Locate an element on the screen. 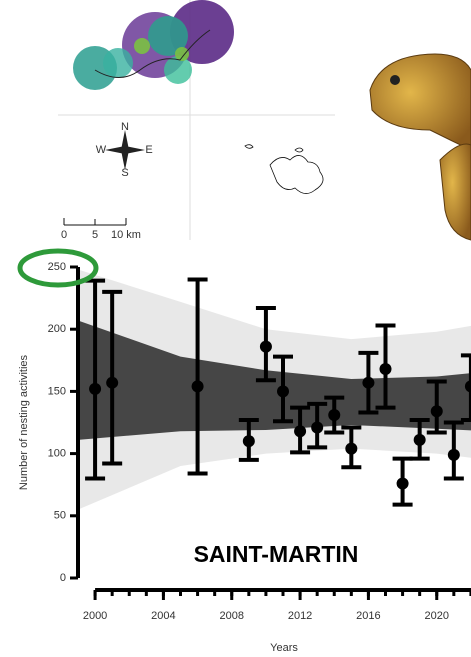  x-axis-label: Years is located at coordinates (284, 648).